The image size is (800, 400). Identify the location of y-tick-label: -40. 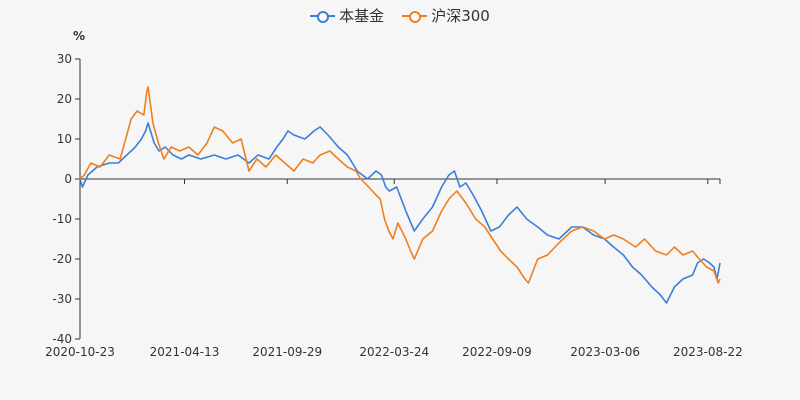
(62, 339).